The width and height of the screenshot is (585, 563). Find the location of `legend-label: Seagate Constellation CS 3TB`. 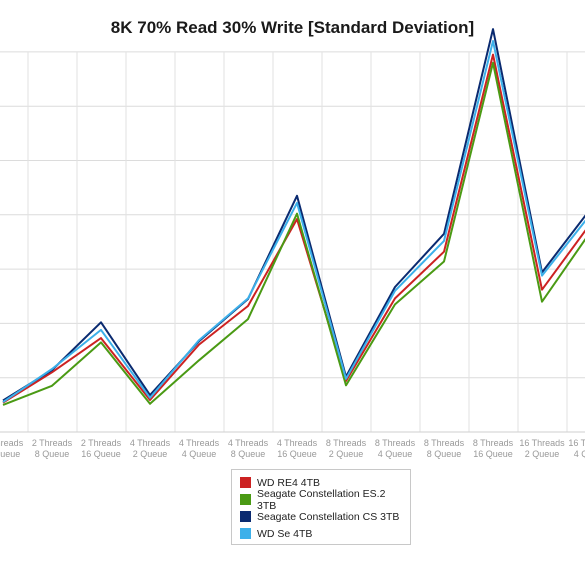

legend-label: Seagate Constellation CS 3TB is located at coordinates (328, 516).